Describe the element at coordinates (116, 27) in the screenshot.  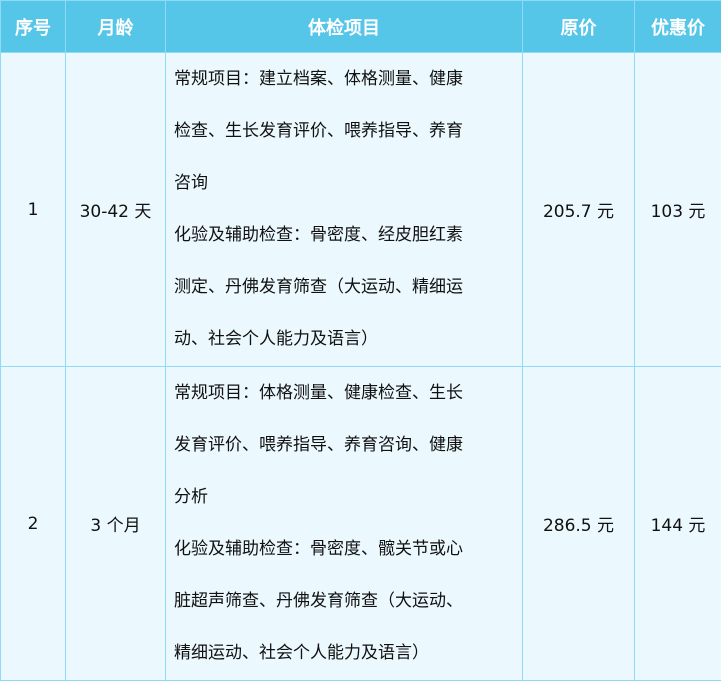
I see `header-age: 月龄` at that location.